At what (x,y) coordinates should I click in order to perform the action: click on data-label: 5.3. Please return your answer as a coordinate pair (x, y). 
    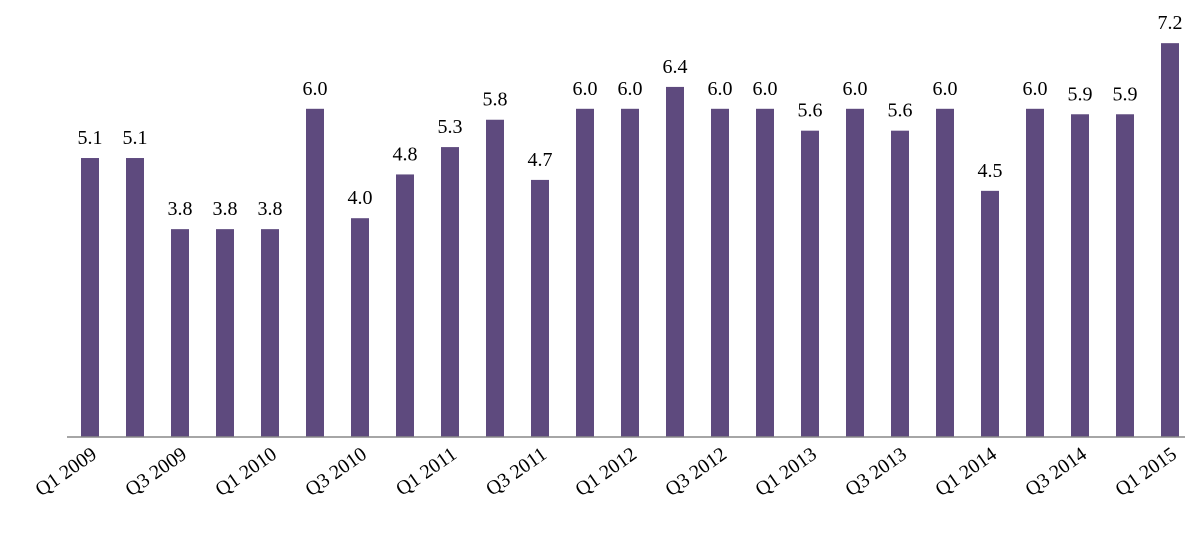
    Looking at the image, I should click on (450, 127).